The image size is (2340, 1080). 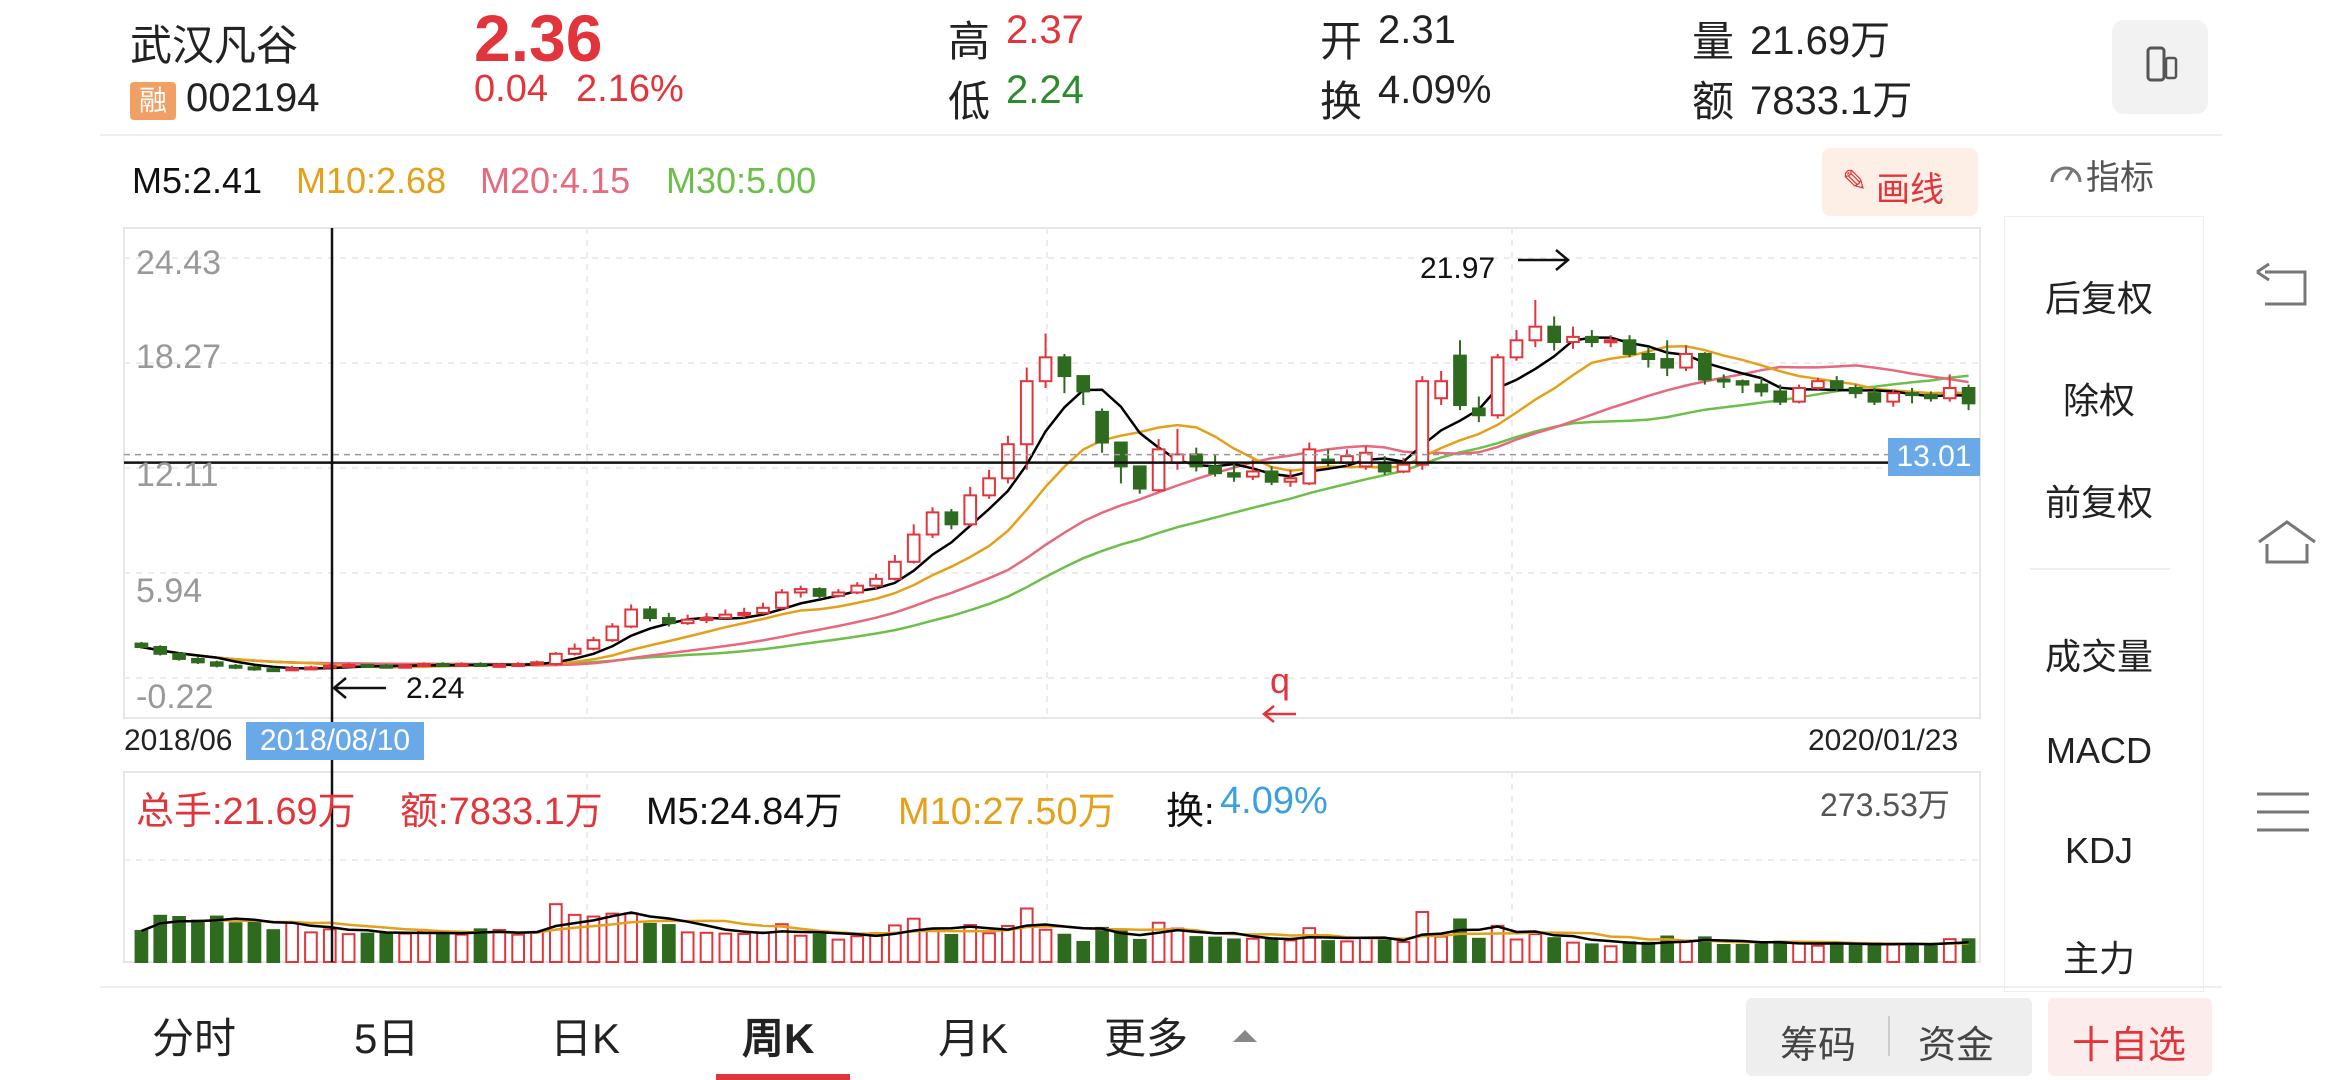 I want to click on macd-indicator-option: MACD, so click(x=2099, y=750).